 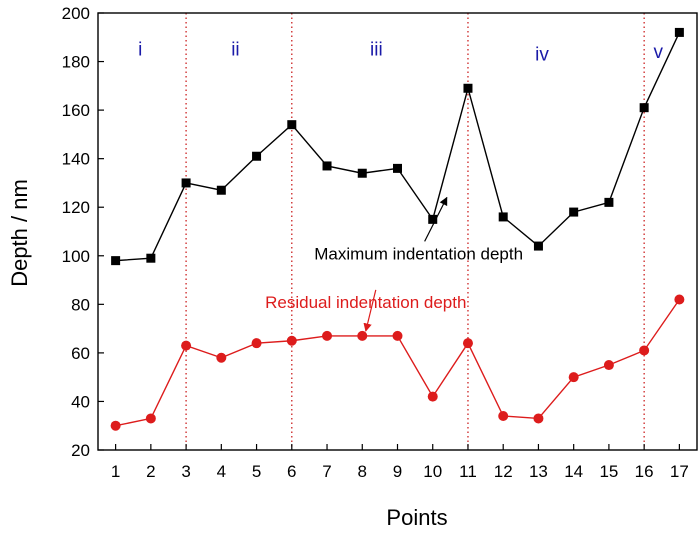 What do you see at coordinates (150, 471) in the screenshot?
I see `x-tick-label: 2` at bounding box center [150, 471].